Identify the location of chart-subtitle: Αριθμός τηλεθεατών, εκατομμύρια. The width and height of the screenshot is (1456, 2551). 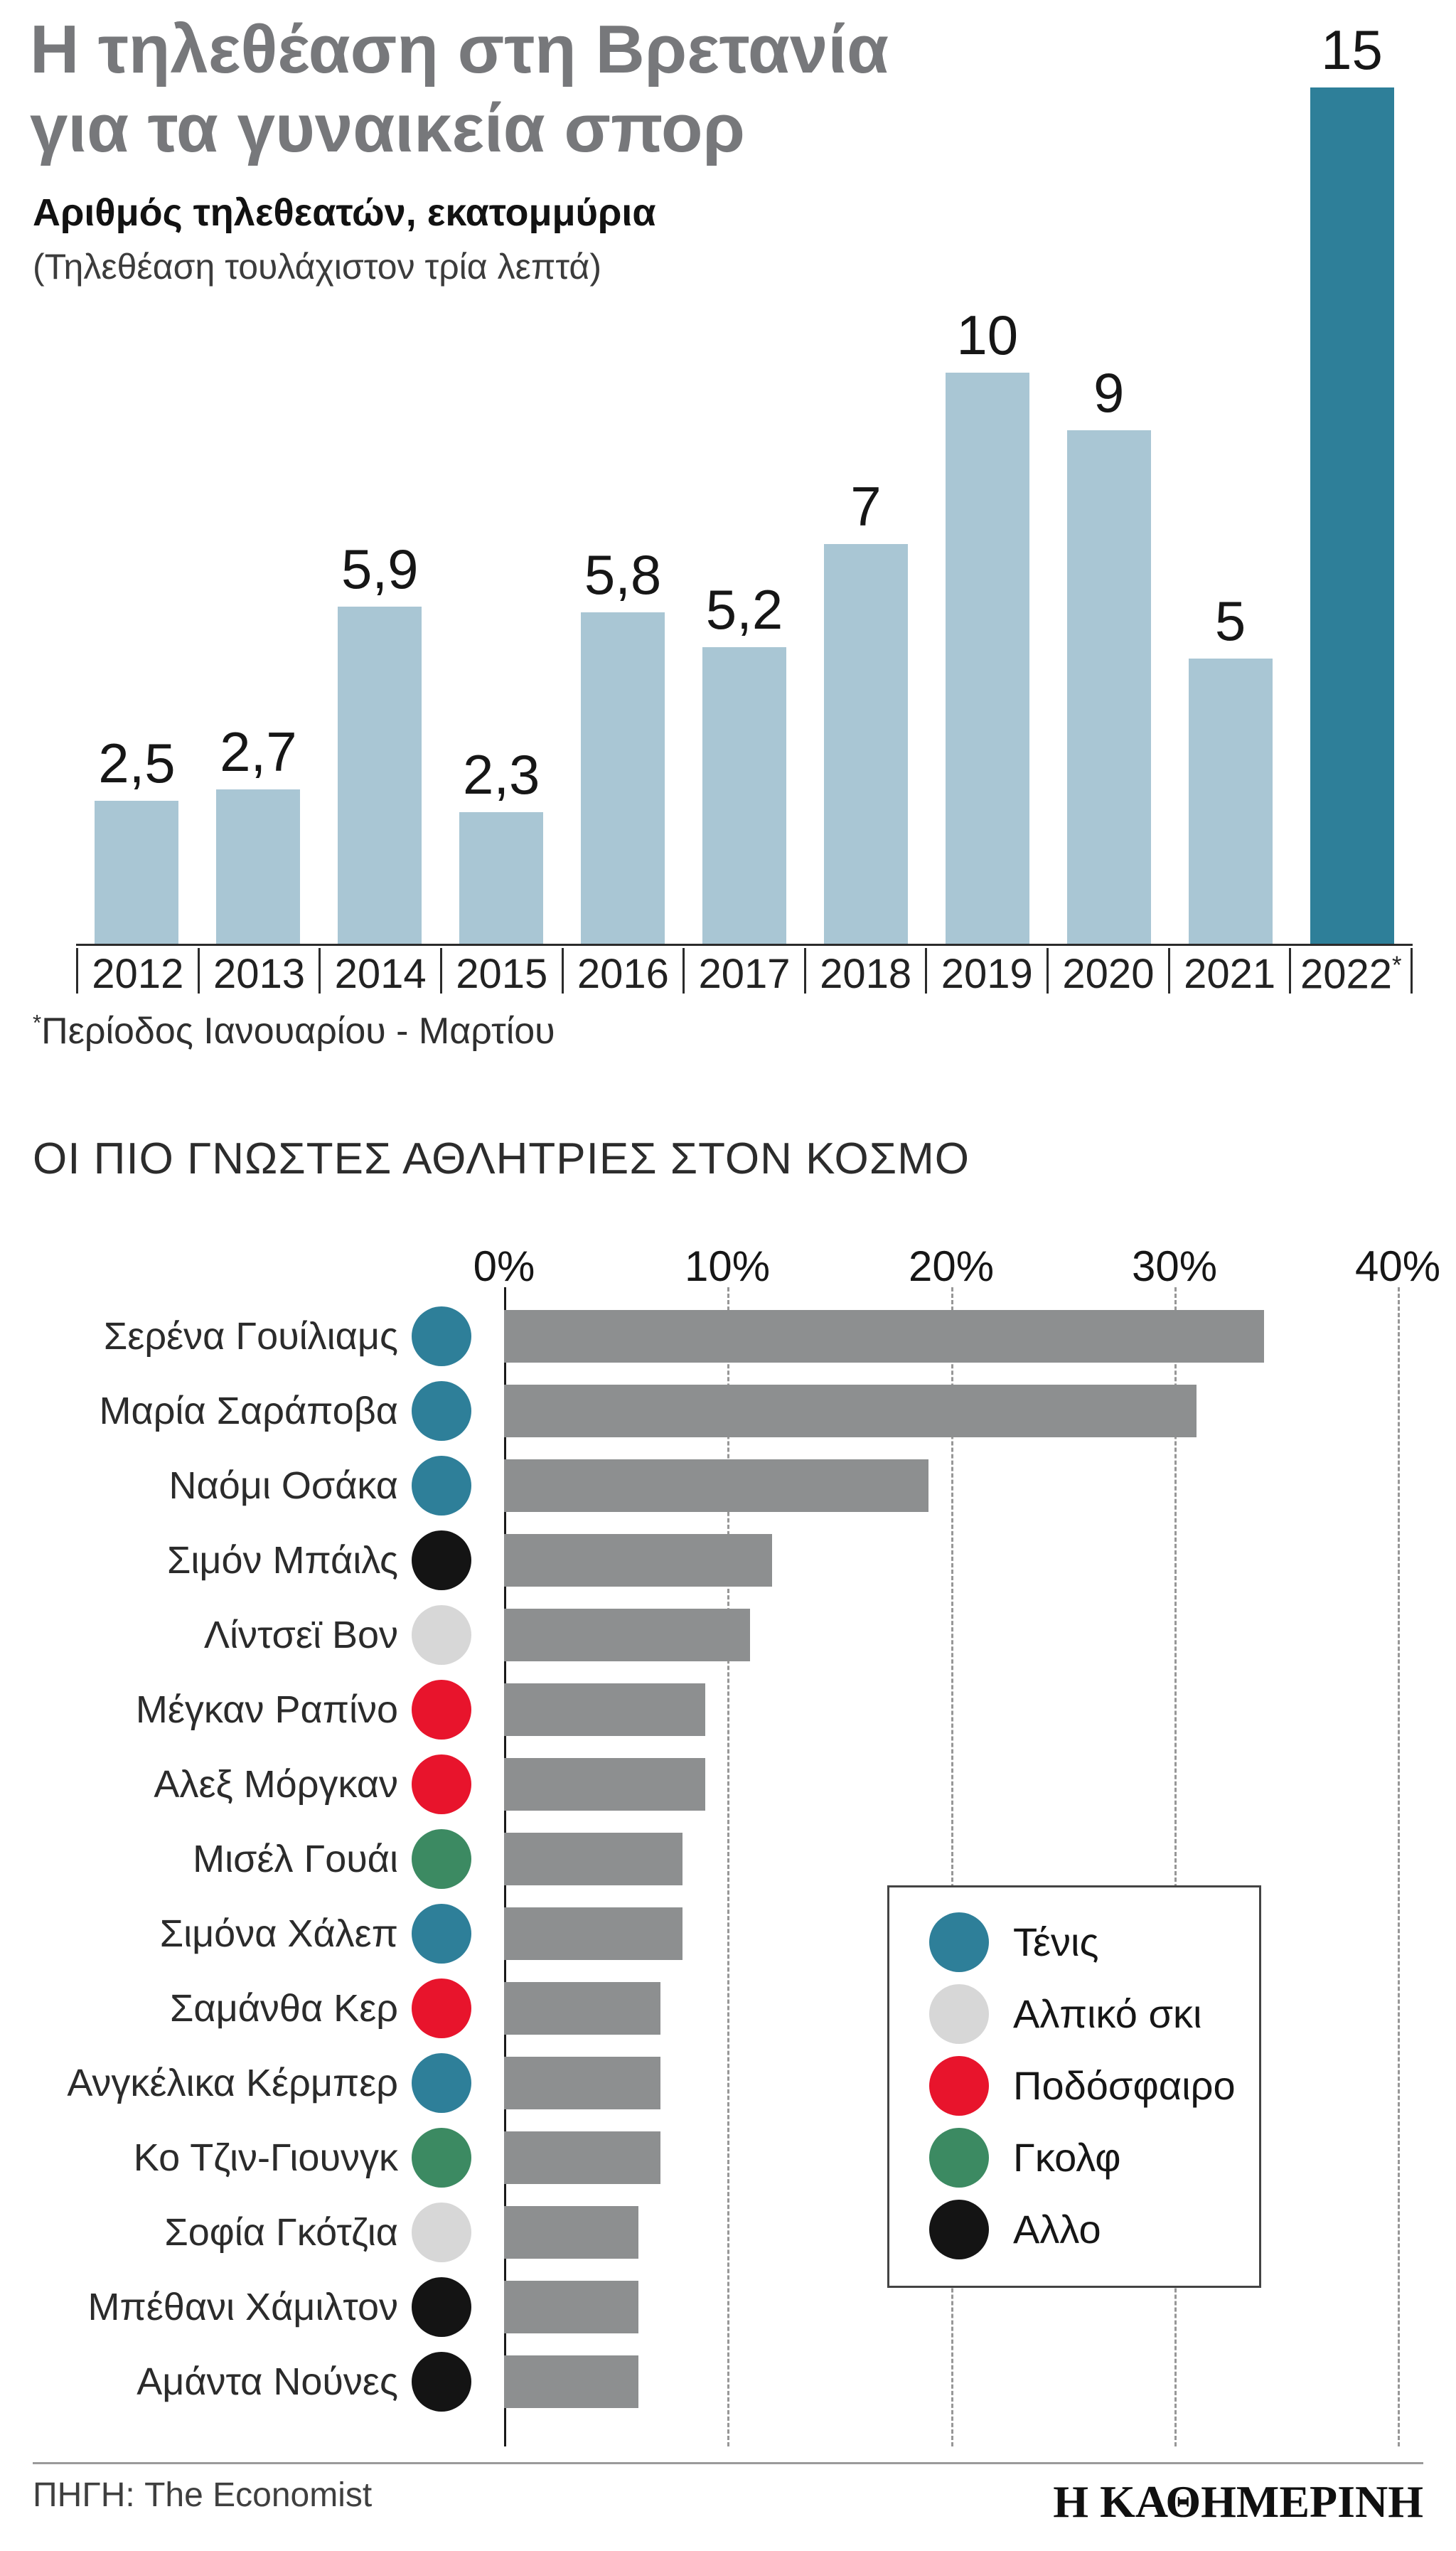
(345, 213).